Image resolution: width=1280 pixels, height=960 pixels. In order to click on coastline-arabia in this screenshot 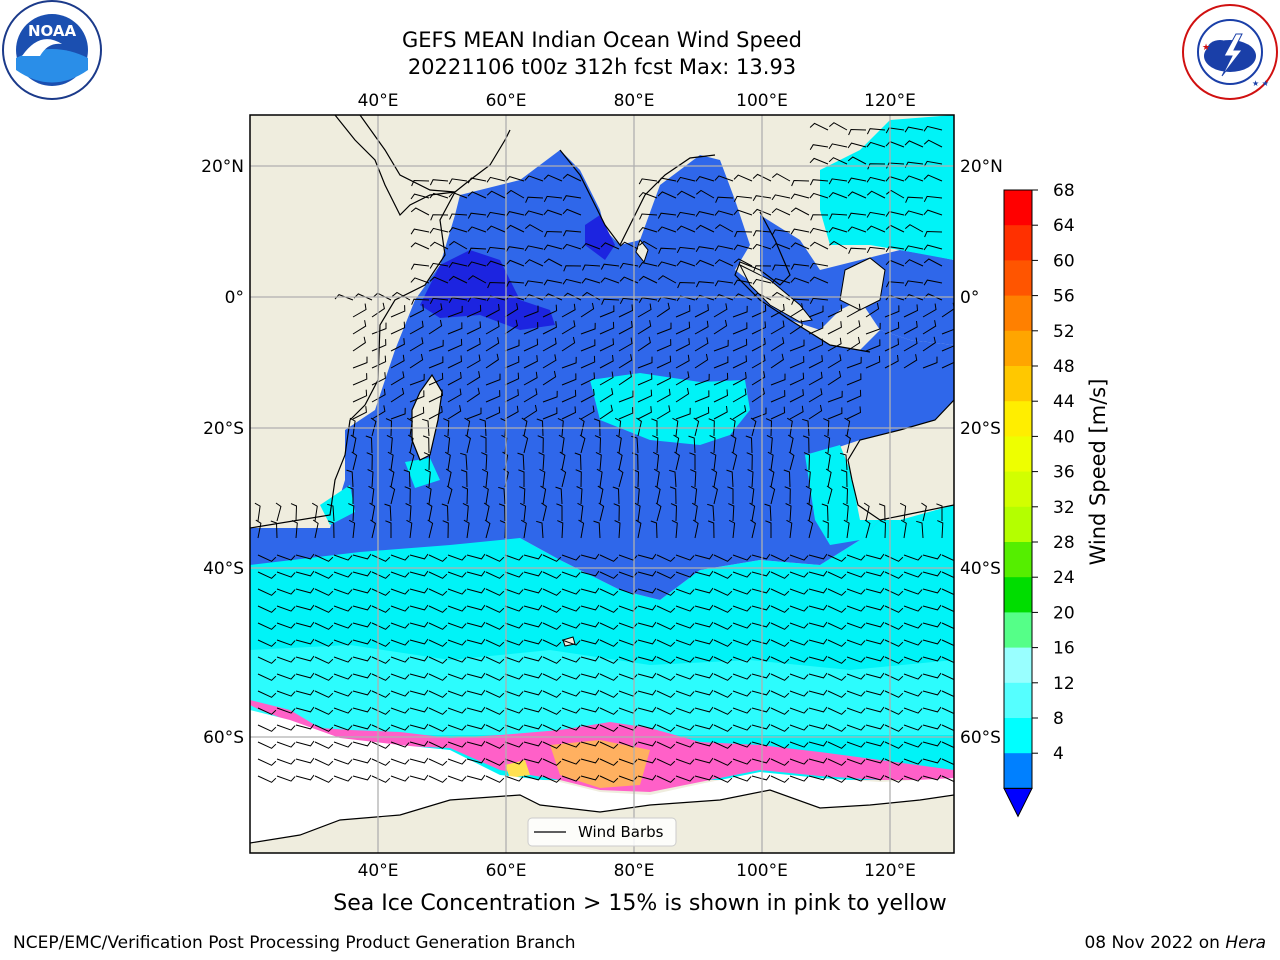, I will do `click(435, 154)`.